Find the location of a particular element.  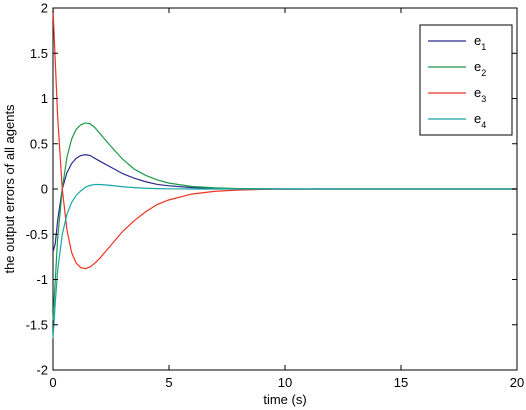

y-tick-label: -0.5 is located at coordinates (37, 234).